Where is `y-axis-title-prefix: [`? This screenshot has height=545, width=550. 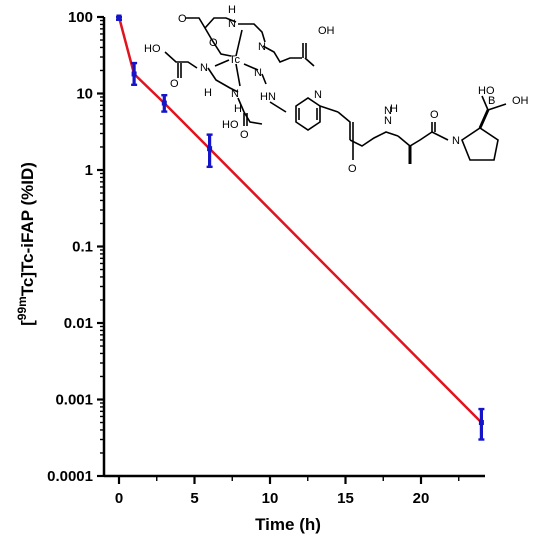 y-axis-title-prefix: [ is located at coordinates (27, 323).